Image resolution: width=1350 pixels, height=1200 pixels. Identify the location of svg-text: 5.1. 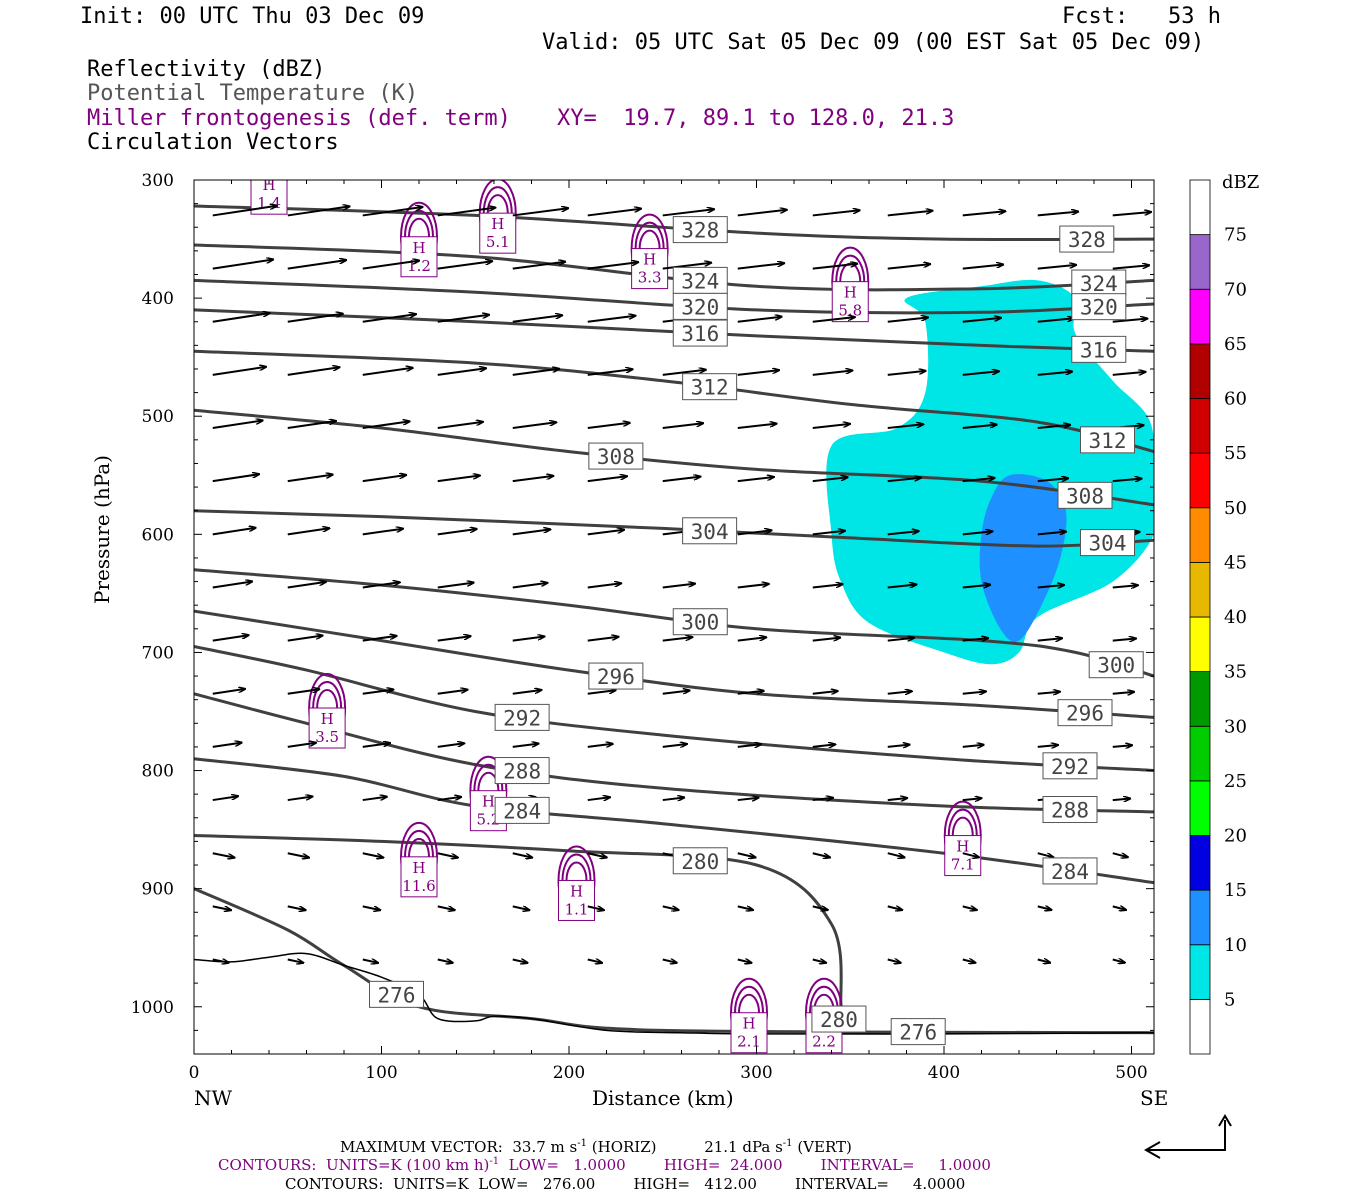
(498, 242).